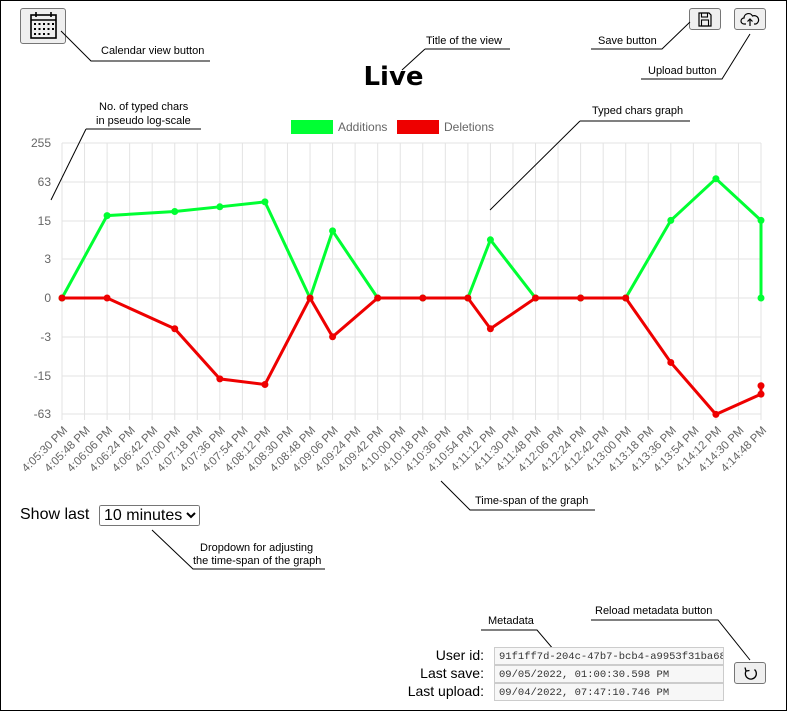 This screenshot has height=711, width=787. I want to click on page-title: Live, so click(393, 77).